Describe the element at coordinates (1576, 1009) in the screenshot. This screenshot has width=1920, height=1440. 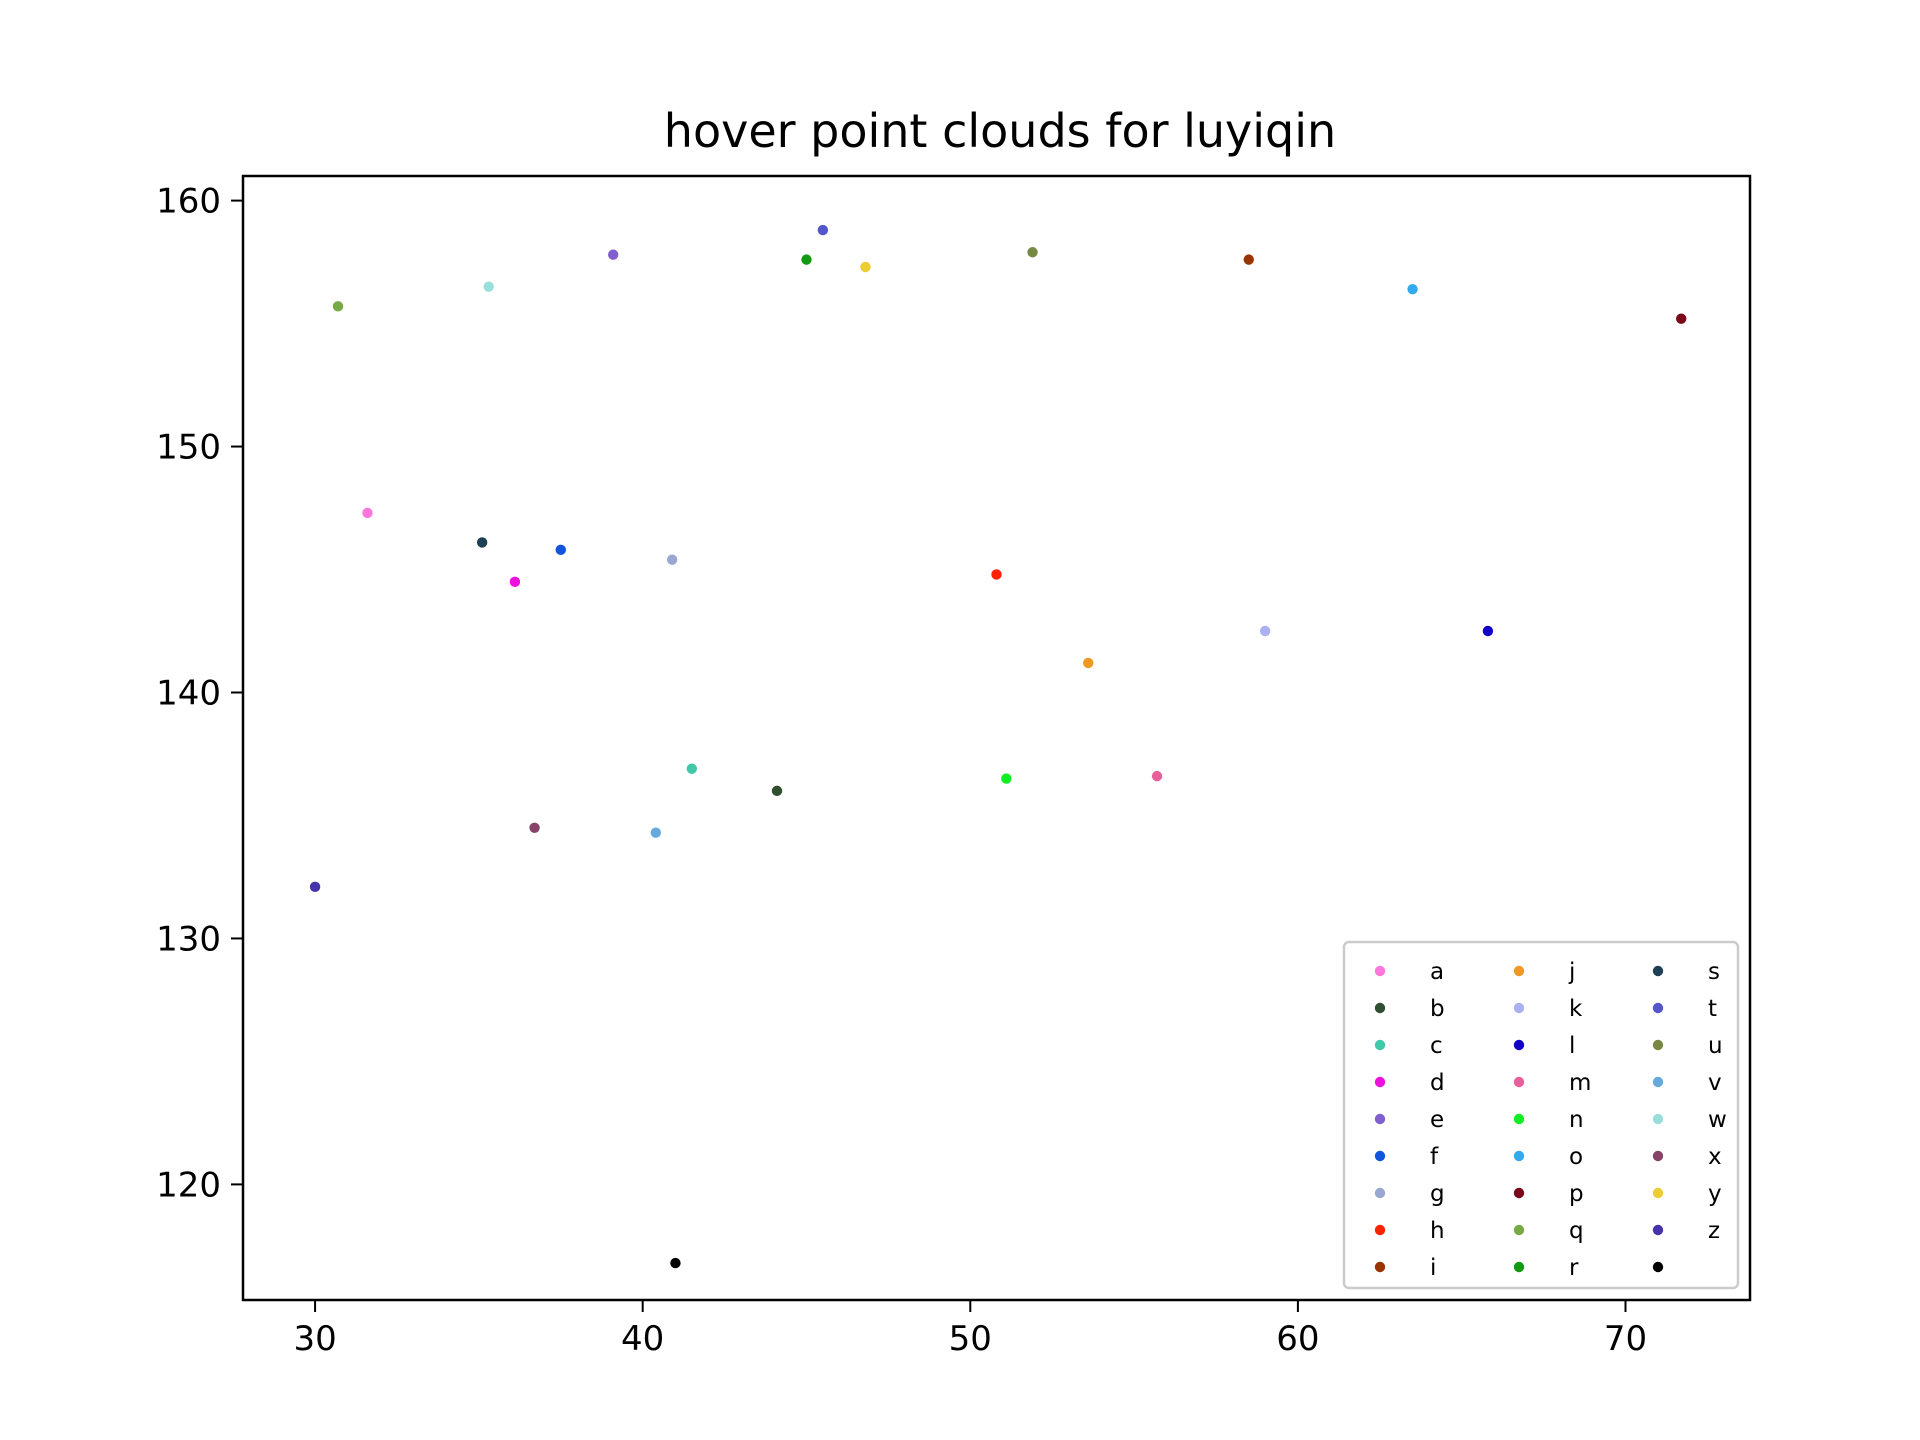
I see `legend-label: k` at that location.